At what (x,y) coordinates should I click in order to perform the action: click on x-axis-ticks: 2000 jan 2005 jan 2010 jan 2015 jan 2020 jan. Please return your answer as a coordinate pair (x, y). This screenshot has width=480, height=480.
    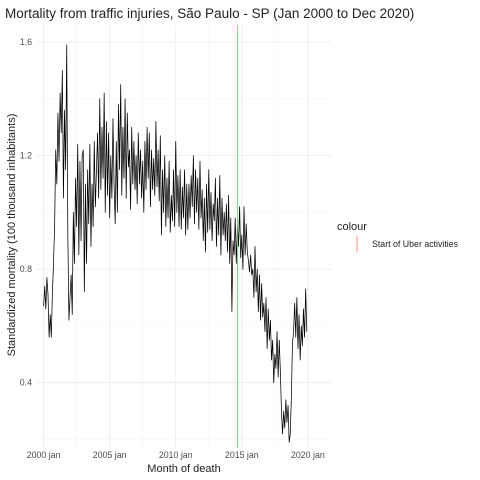
    Looking at the image, I should click on (176, 455).